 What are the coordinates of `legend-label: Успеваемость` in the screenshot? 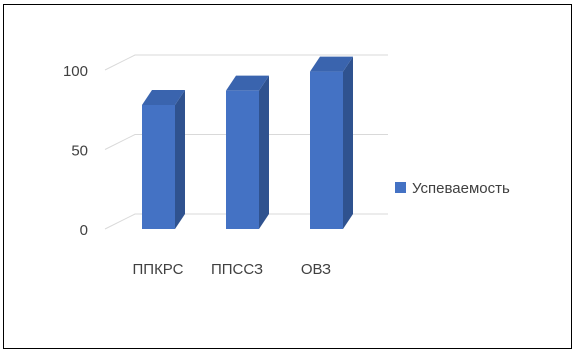 It's located at (461, 188).